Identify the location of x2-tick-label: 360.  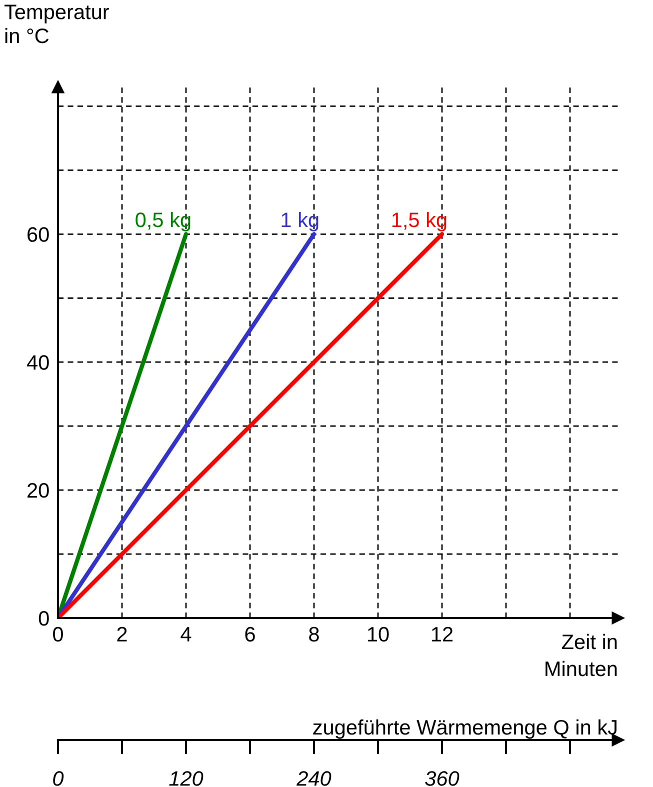
(442, 778).